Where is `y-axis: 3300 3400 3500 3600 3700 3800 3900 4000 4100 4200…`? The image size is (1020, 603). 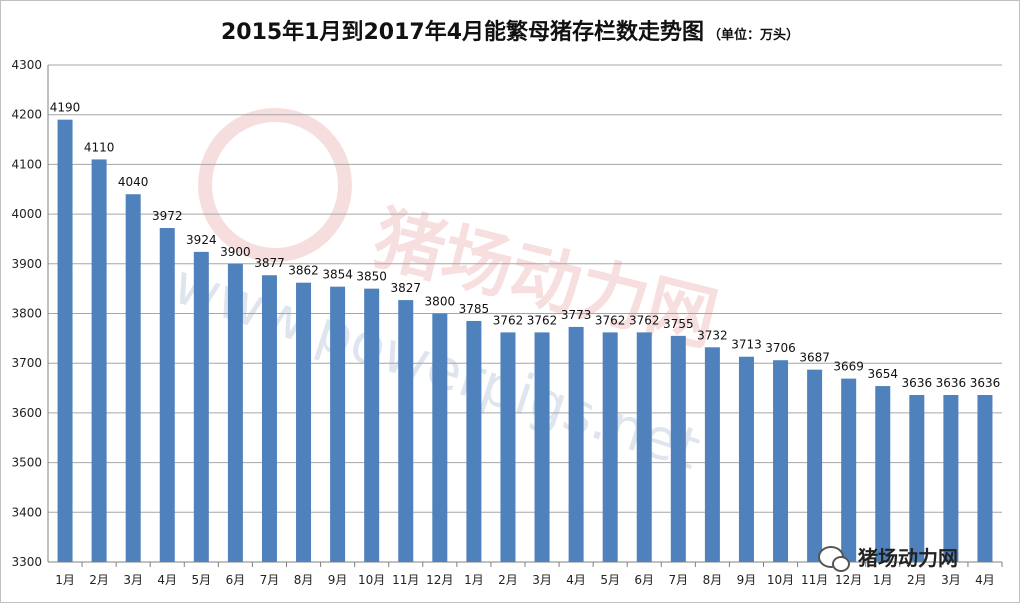 y-axis: 3300 3400 3500 3600 3700 3800 3900 4000 4100 4200… is located at coordinates (30, 313).